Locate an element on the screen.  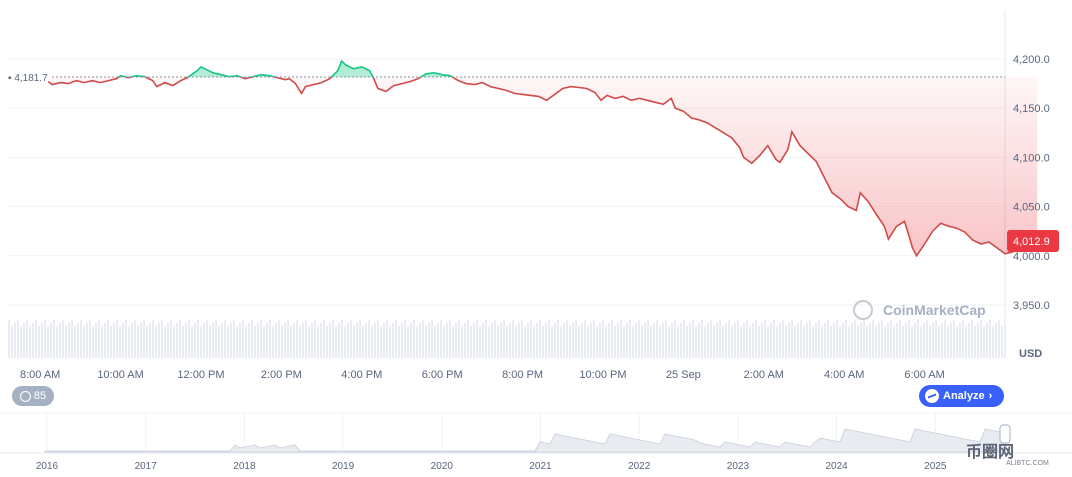
x-tick-label: 8:00 PM is located at coordinates (522, 375).